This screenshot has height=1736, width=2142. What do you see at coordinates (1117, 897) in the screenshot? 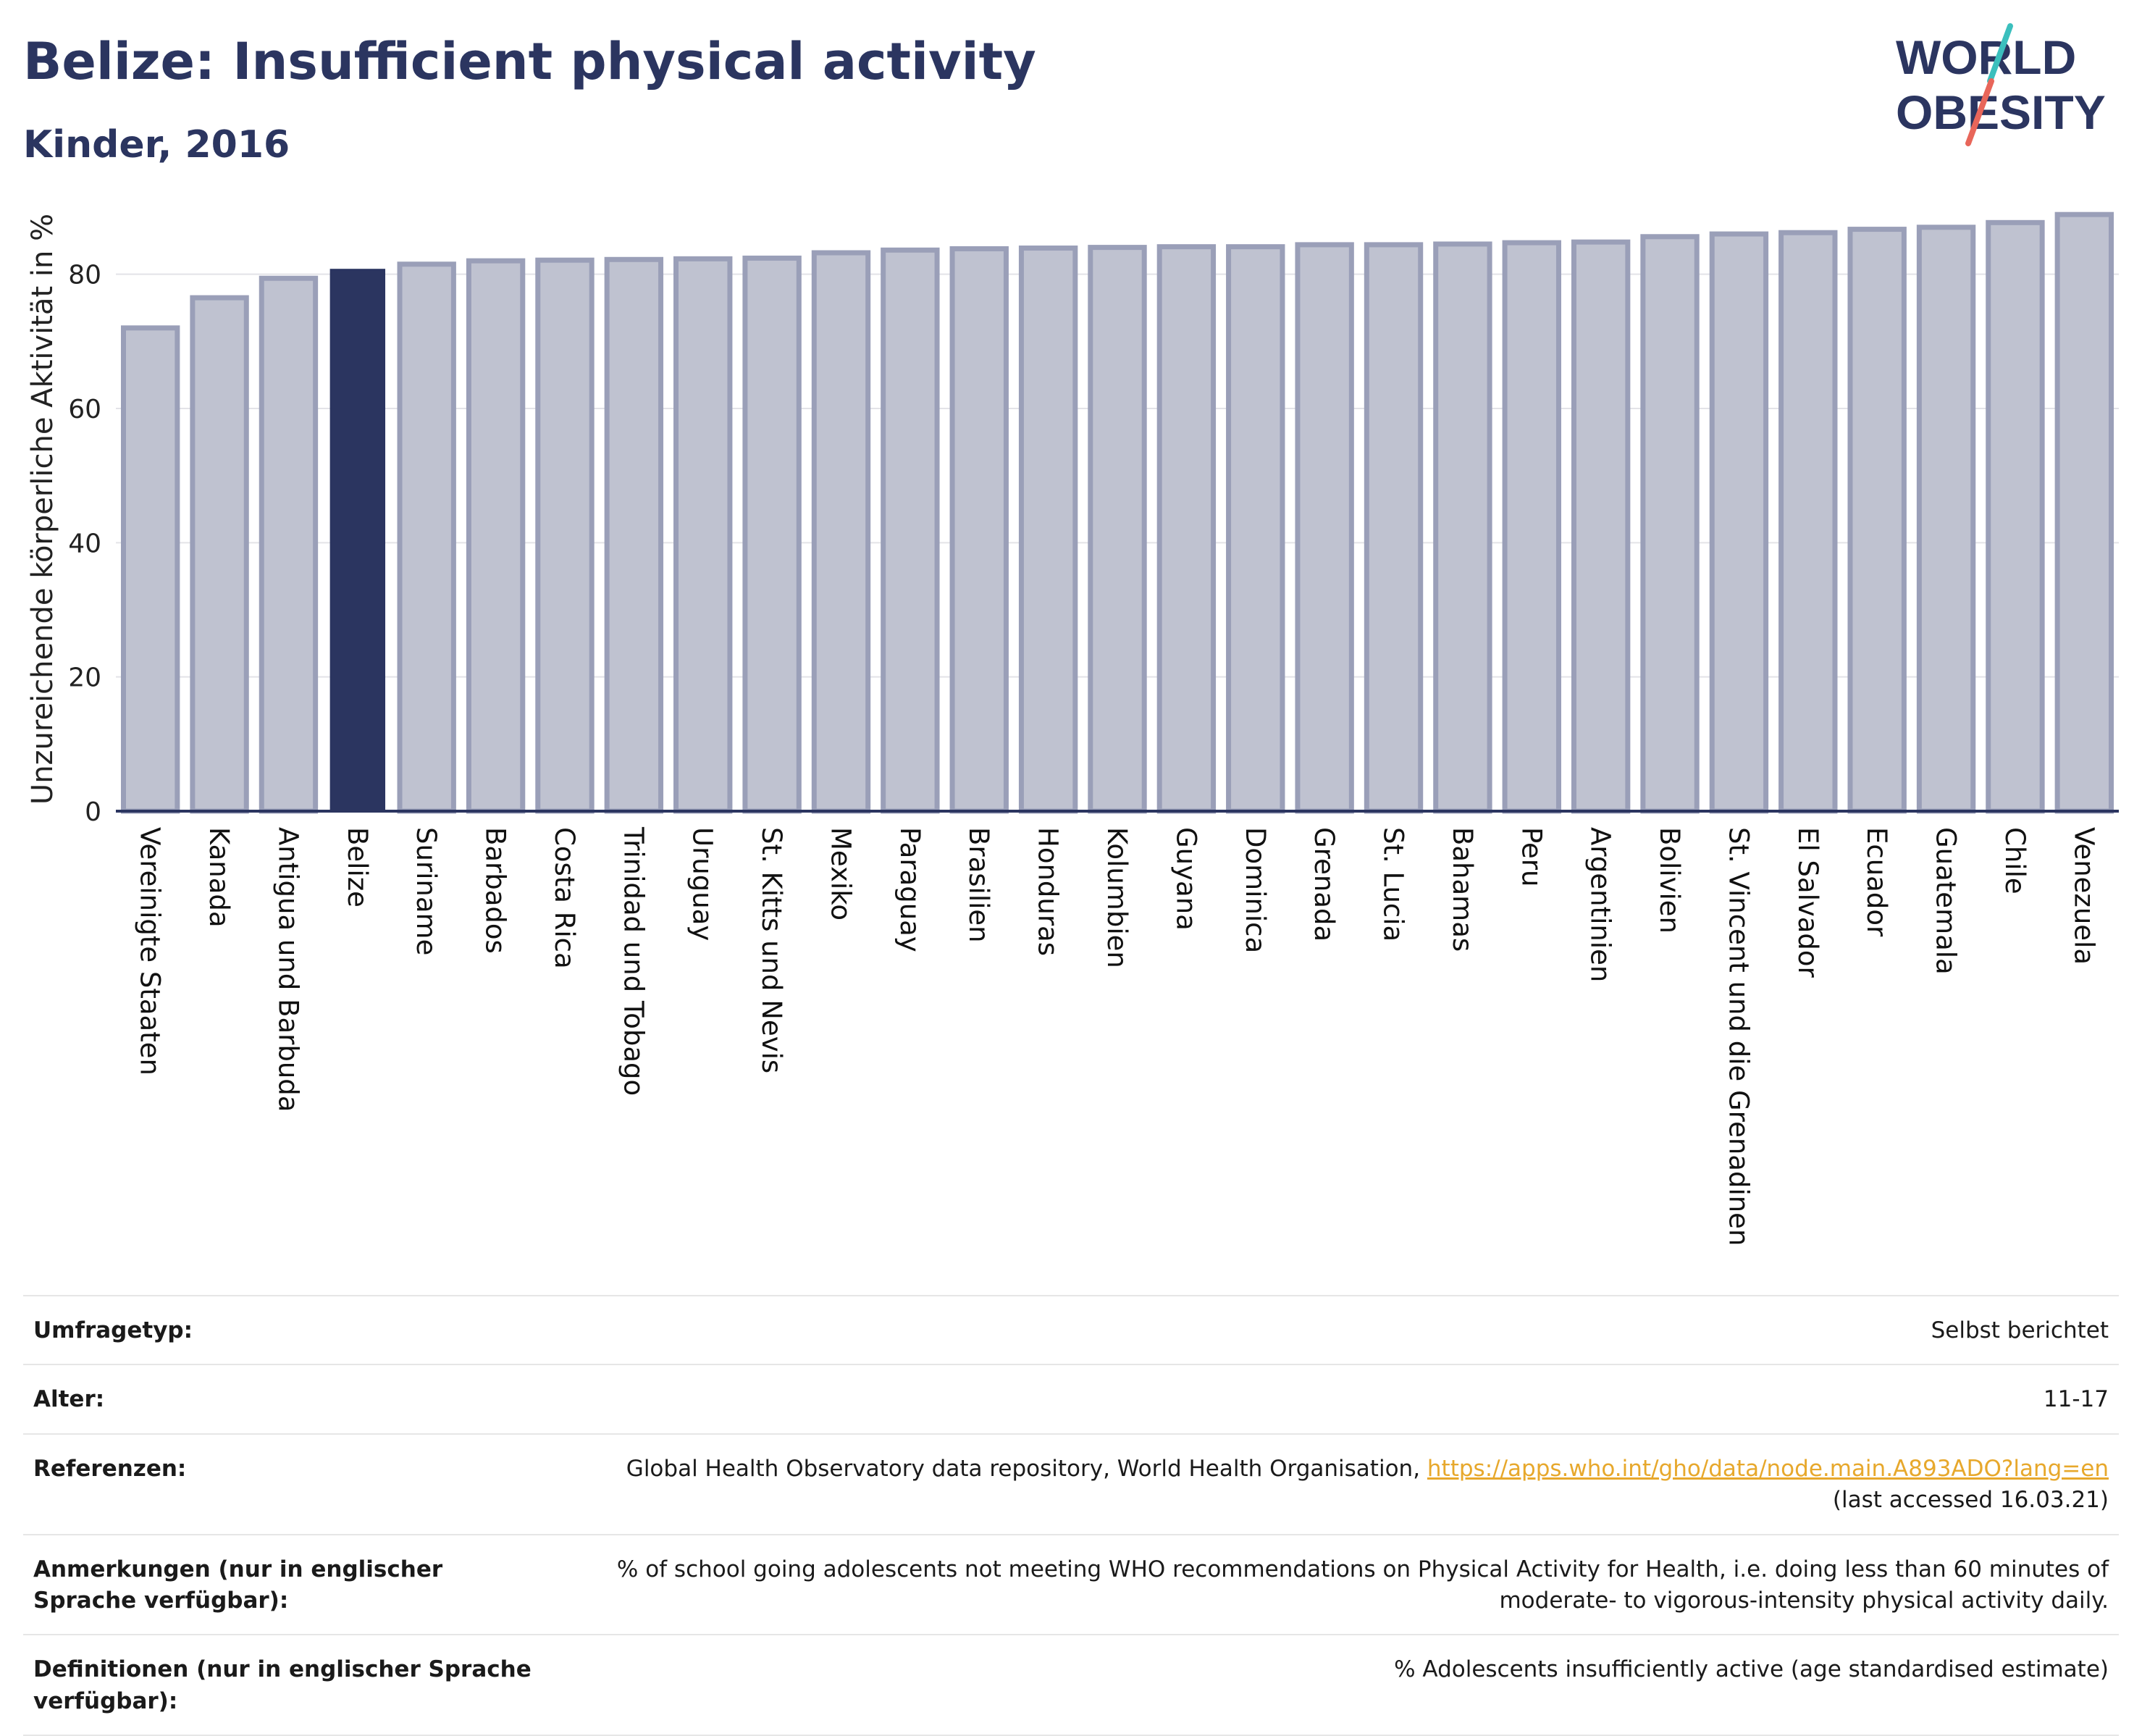
I see `x-tick-label: Kolumbien` at bounding box center [1117, 897].